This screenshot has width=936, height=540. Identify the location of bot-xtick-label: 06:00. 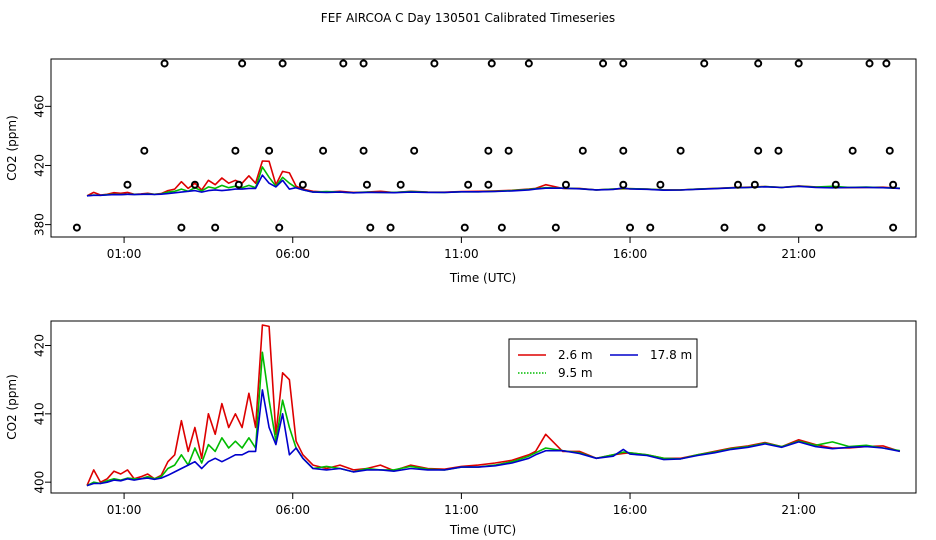
(292, 510).